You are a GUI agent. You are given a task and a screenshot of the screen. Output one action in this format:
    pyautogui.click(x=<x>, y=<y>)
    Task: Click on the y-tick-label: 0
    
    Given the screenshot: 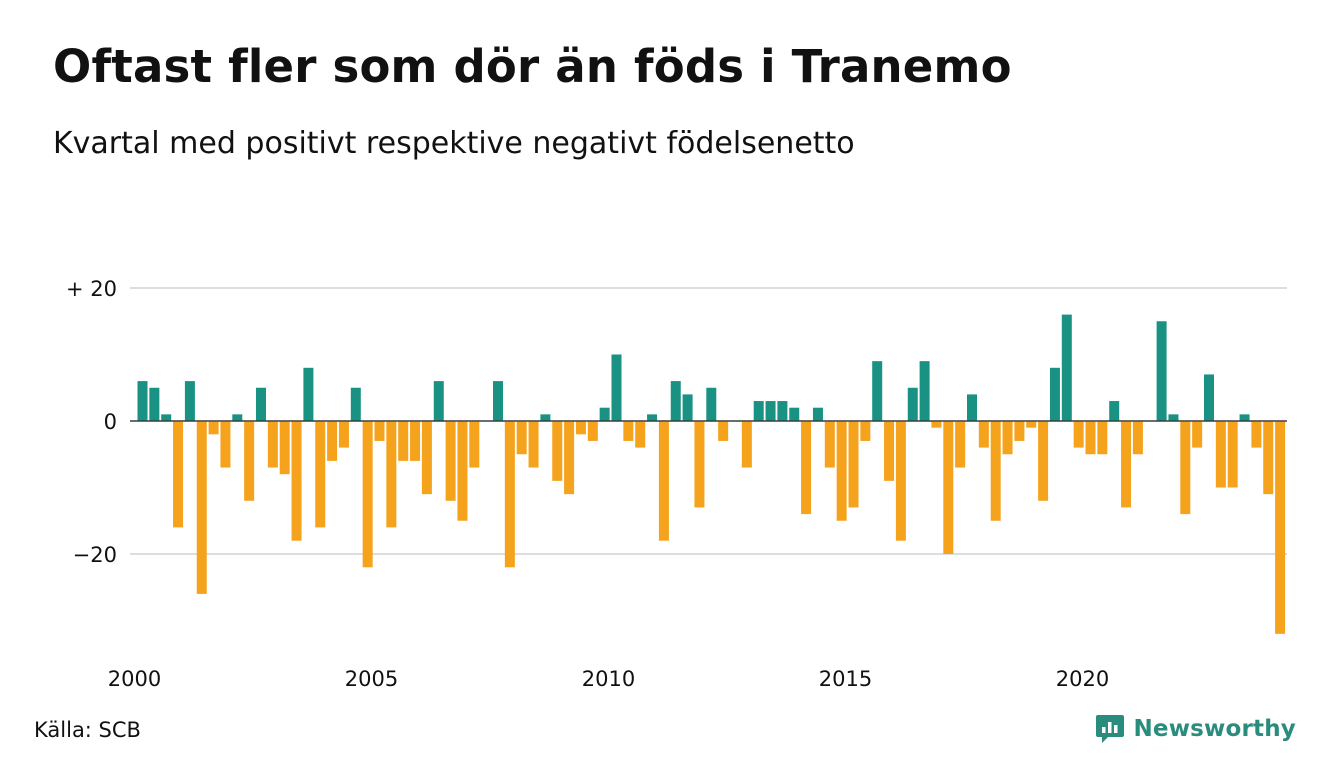 What is the action you would take?
    pyautogui.click(x=110, y=422)
    